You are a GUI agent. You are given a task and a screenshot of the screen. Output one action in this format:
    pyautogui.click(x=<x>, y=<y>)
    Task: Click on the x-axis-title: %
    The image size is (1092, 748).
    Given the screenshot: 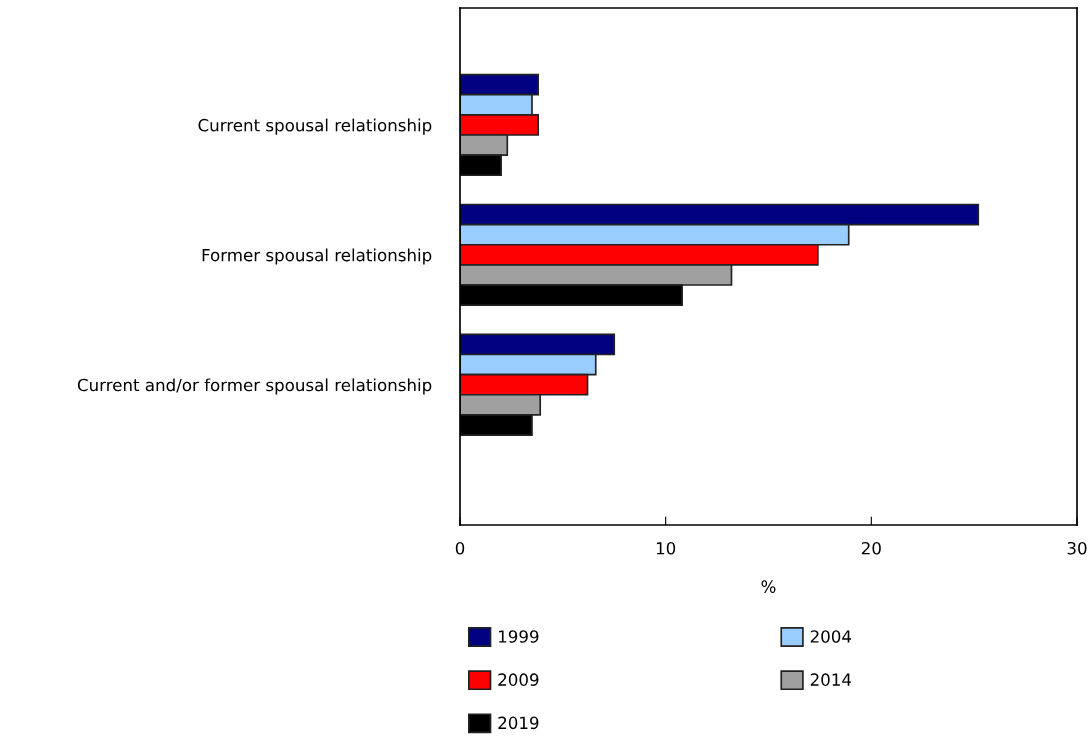 What is the action you would take?
    pyautogui.click(x=768, y=586)
    